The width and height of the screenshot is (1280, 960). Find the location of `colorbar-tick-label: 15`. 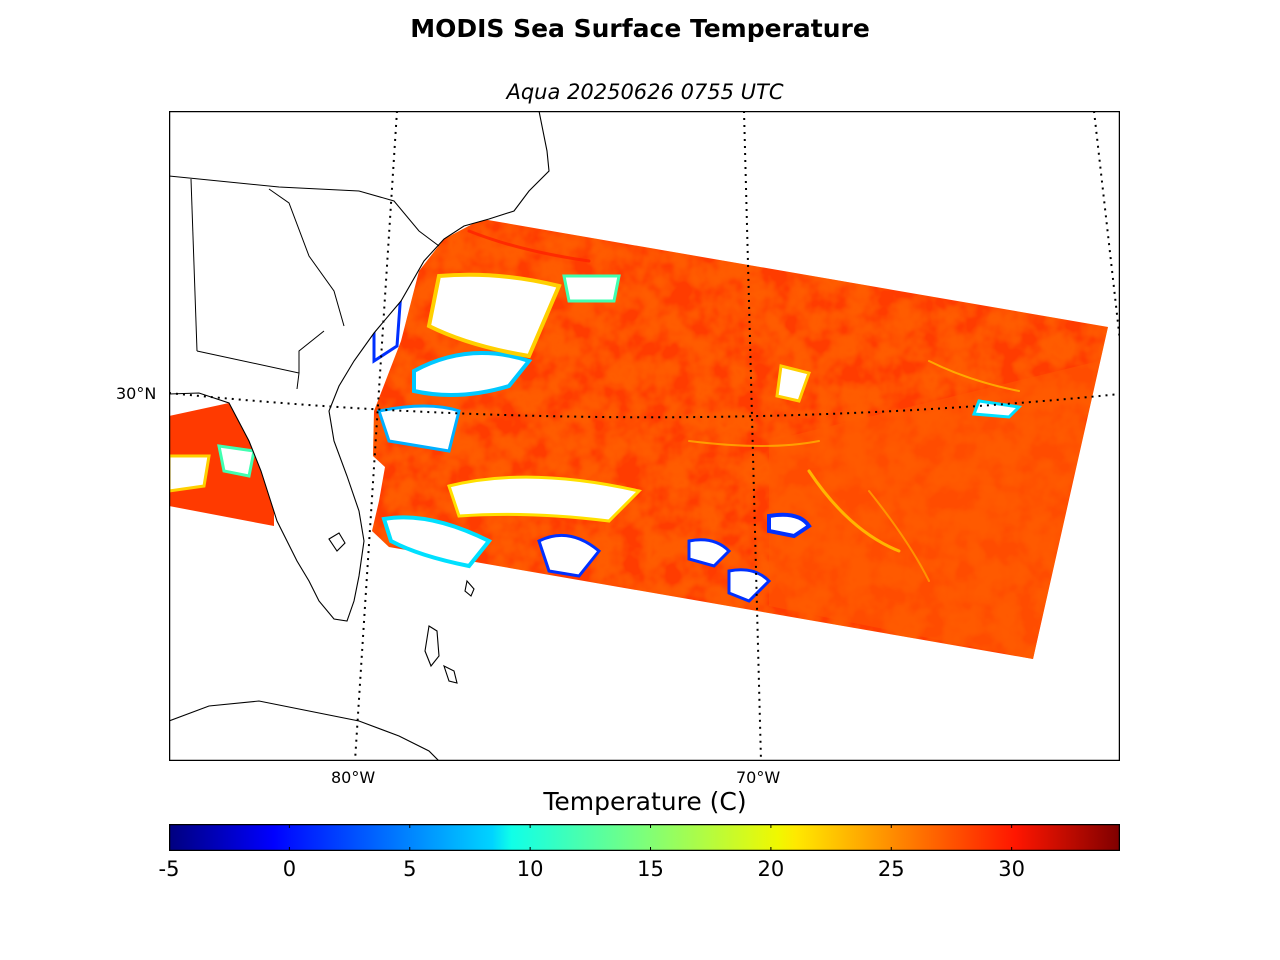

colorbar-tick-label: 15 is located at coordinates (650, 869).